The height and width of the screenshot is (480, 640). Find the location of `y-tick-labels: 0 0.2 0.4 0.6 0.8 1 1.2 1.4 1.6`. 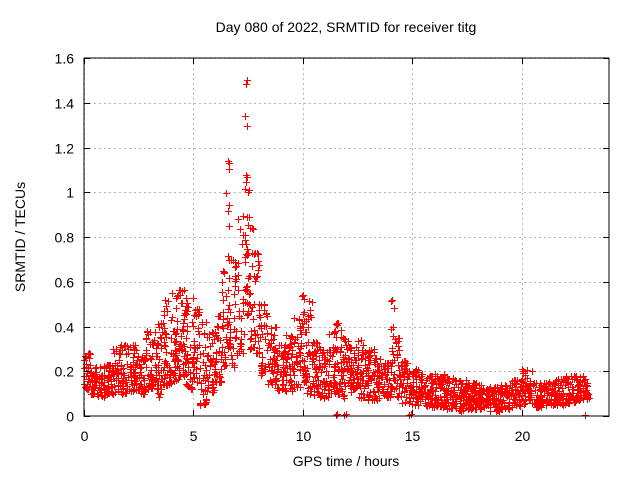

y-tick-labels: 0 0.2 0.4 0.6 0.8 1 1.2 1.4 1.6 is located at coordinates (65, 238).